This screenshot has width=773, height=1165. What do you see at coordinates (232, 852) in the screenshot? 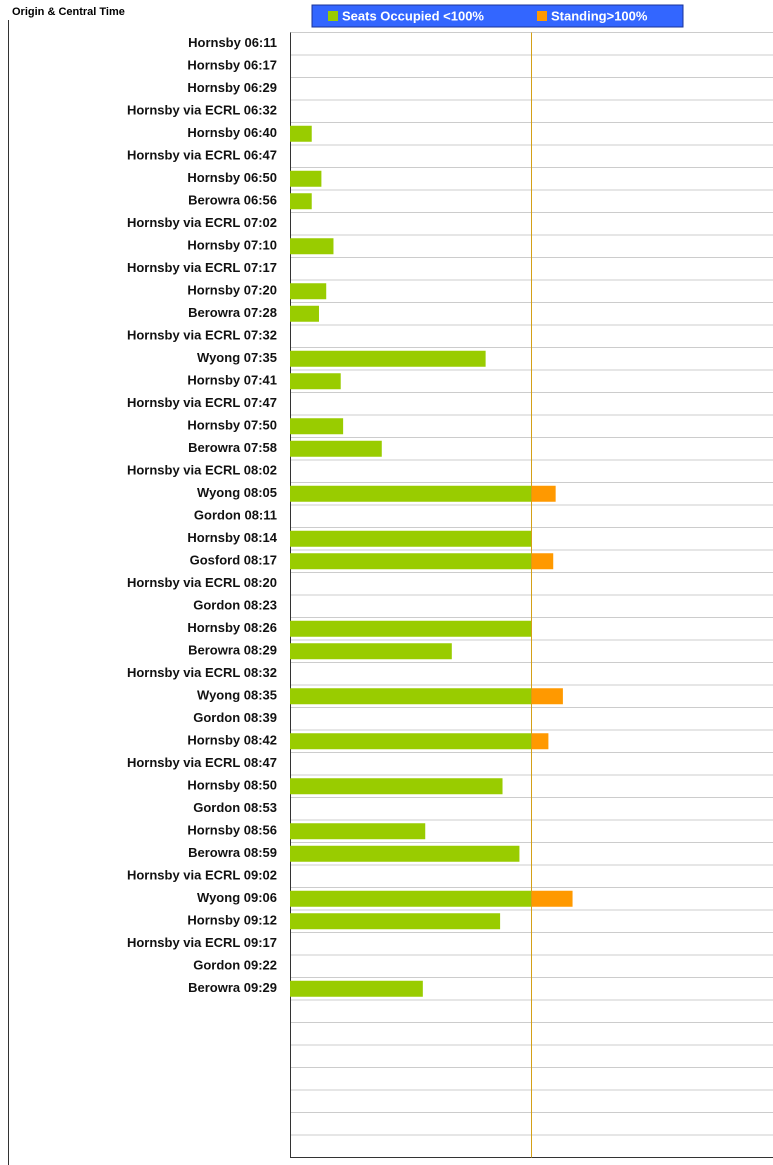
I see `y-tick-label: Berowra 08:59` at bounding box center [232, 852].